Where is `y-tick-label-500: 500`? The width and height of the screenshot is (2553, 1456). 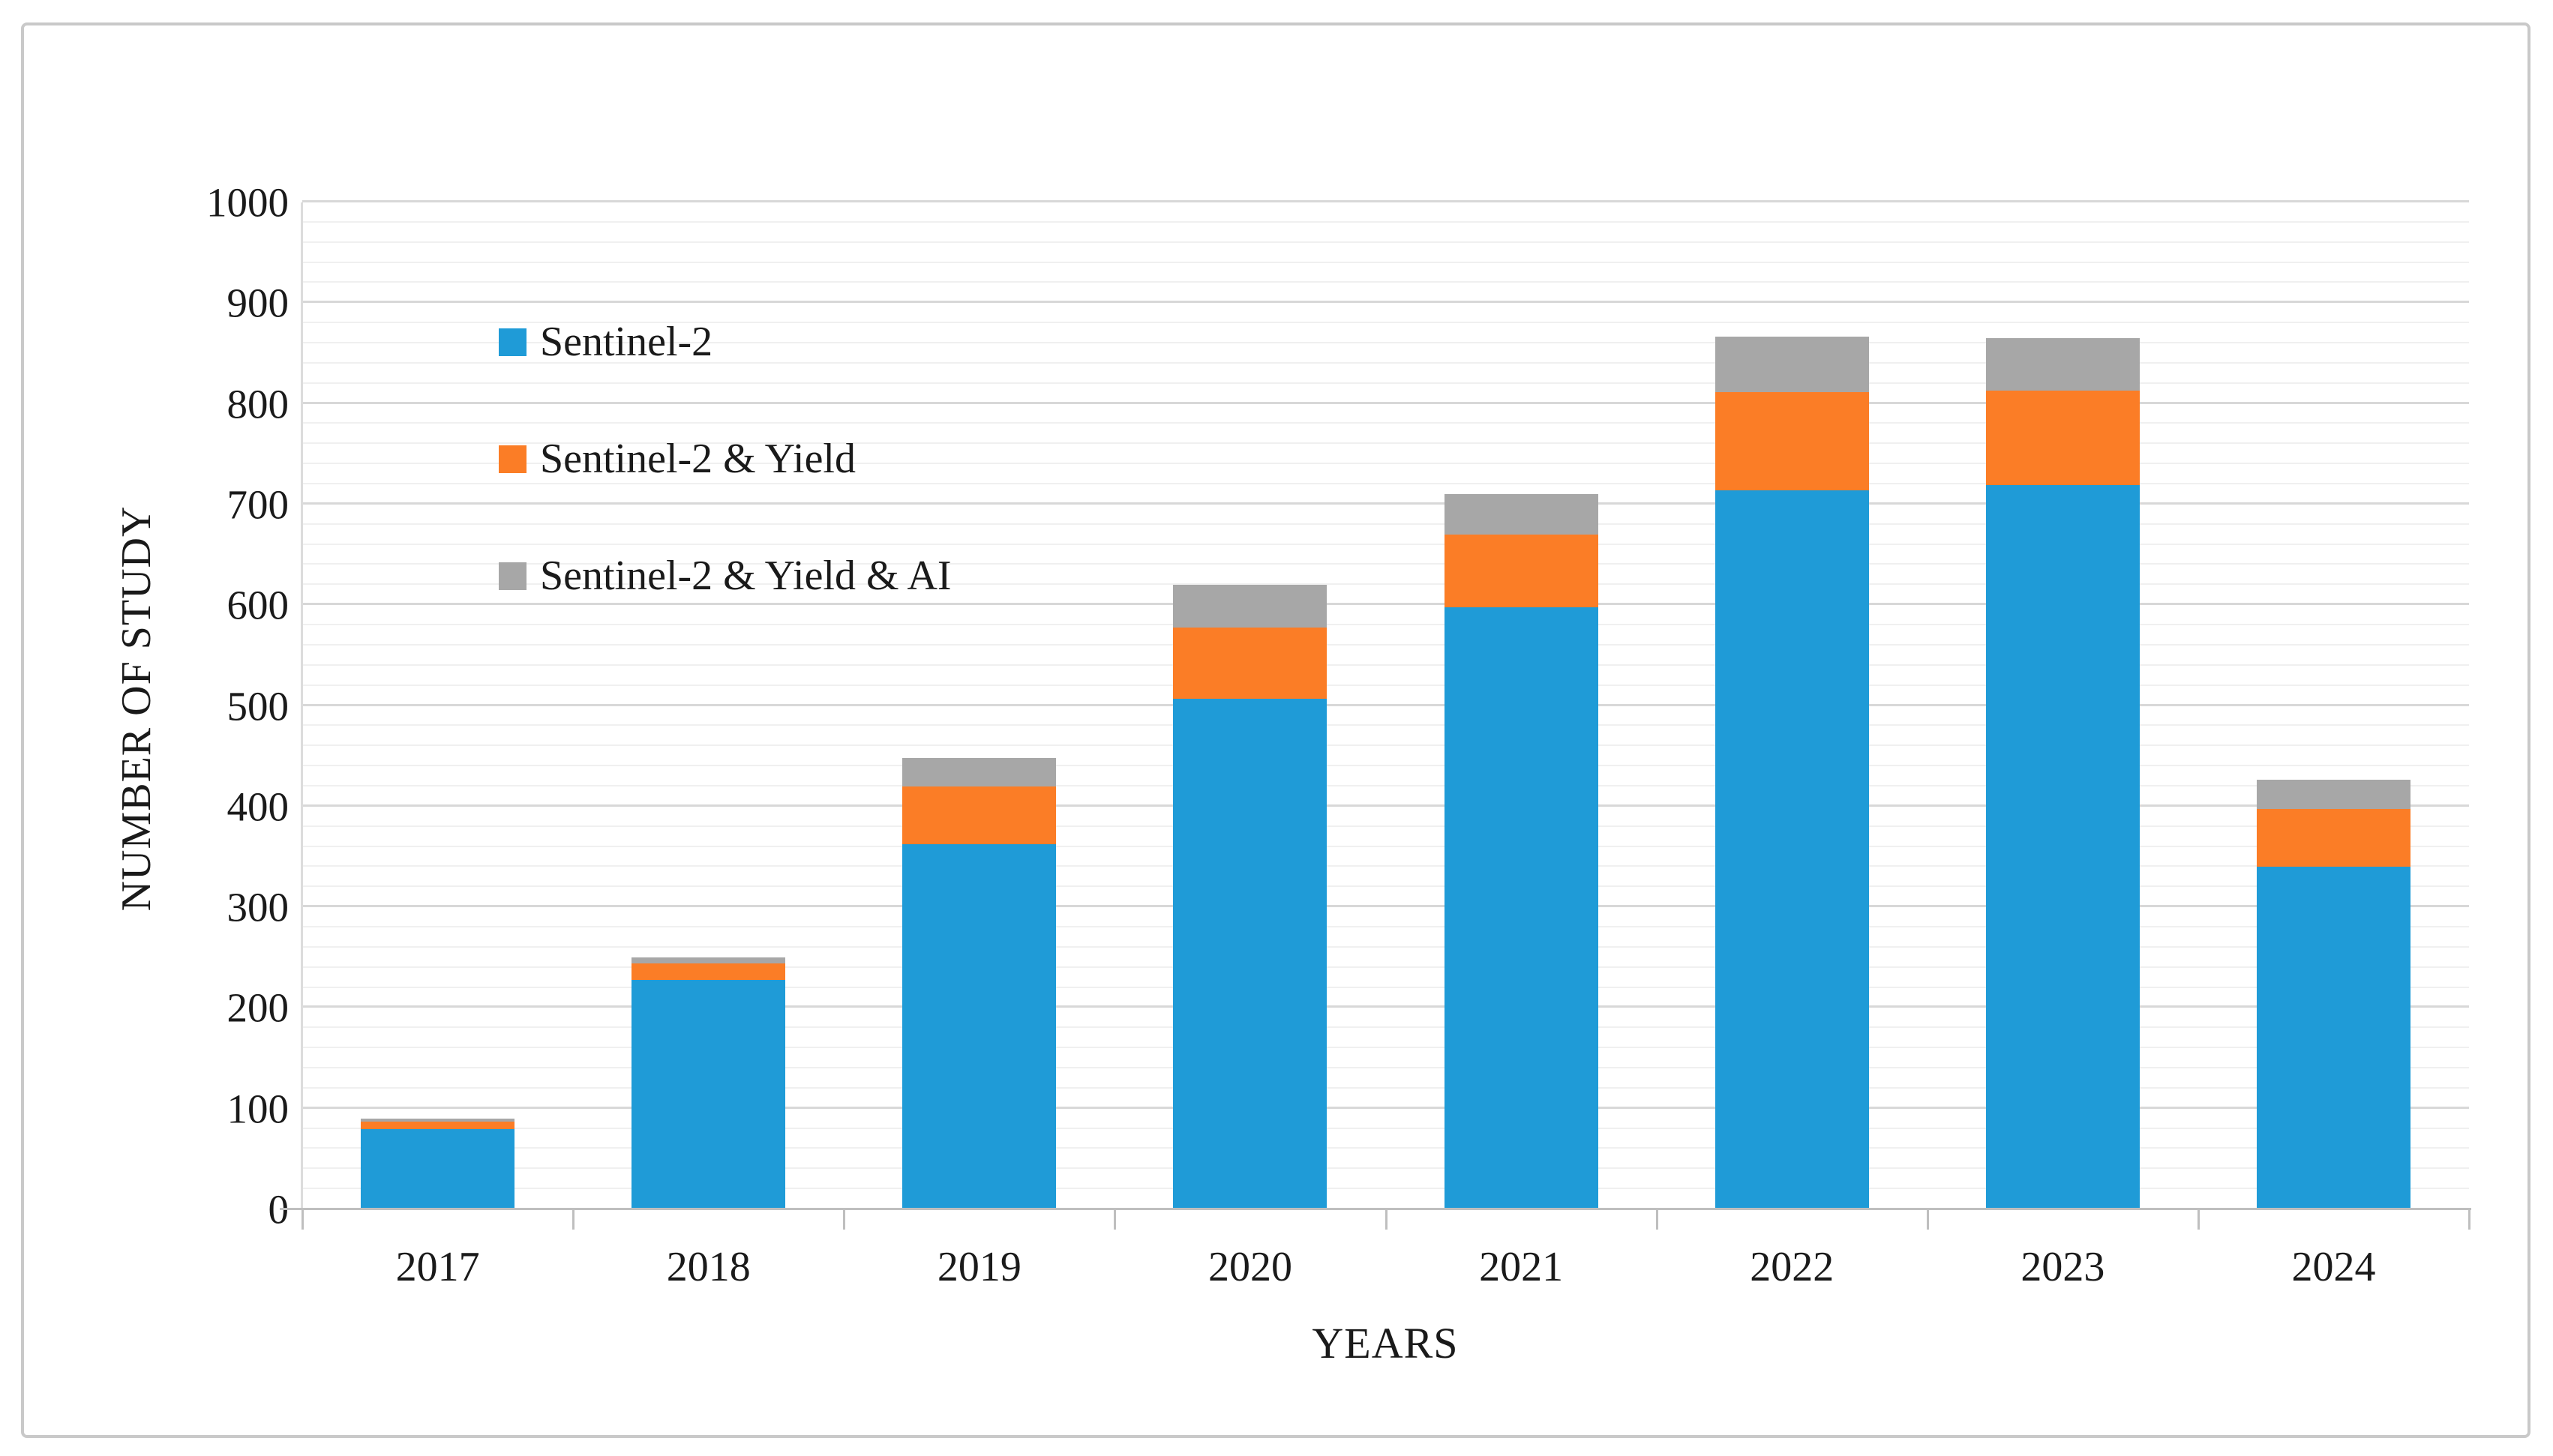
y-tick-label-500: 500 is located at coordinates (258, 706).